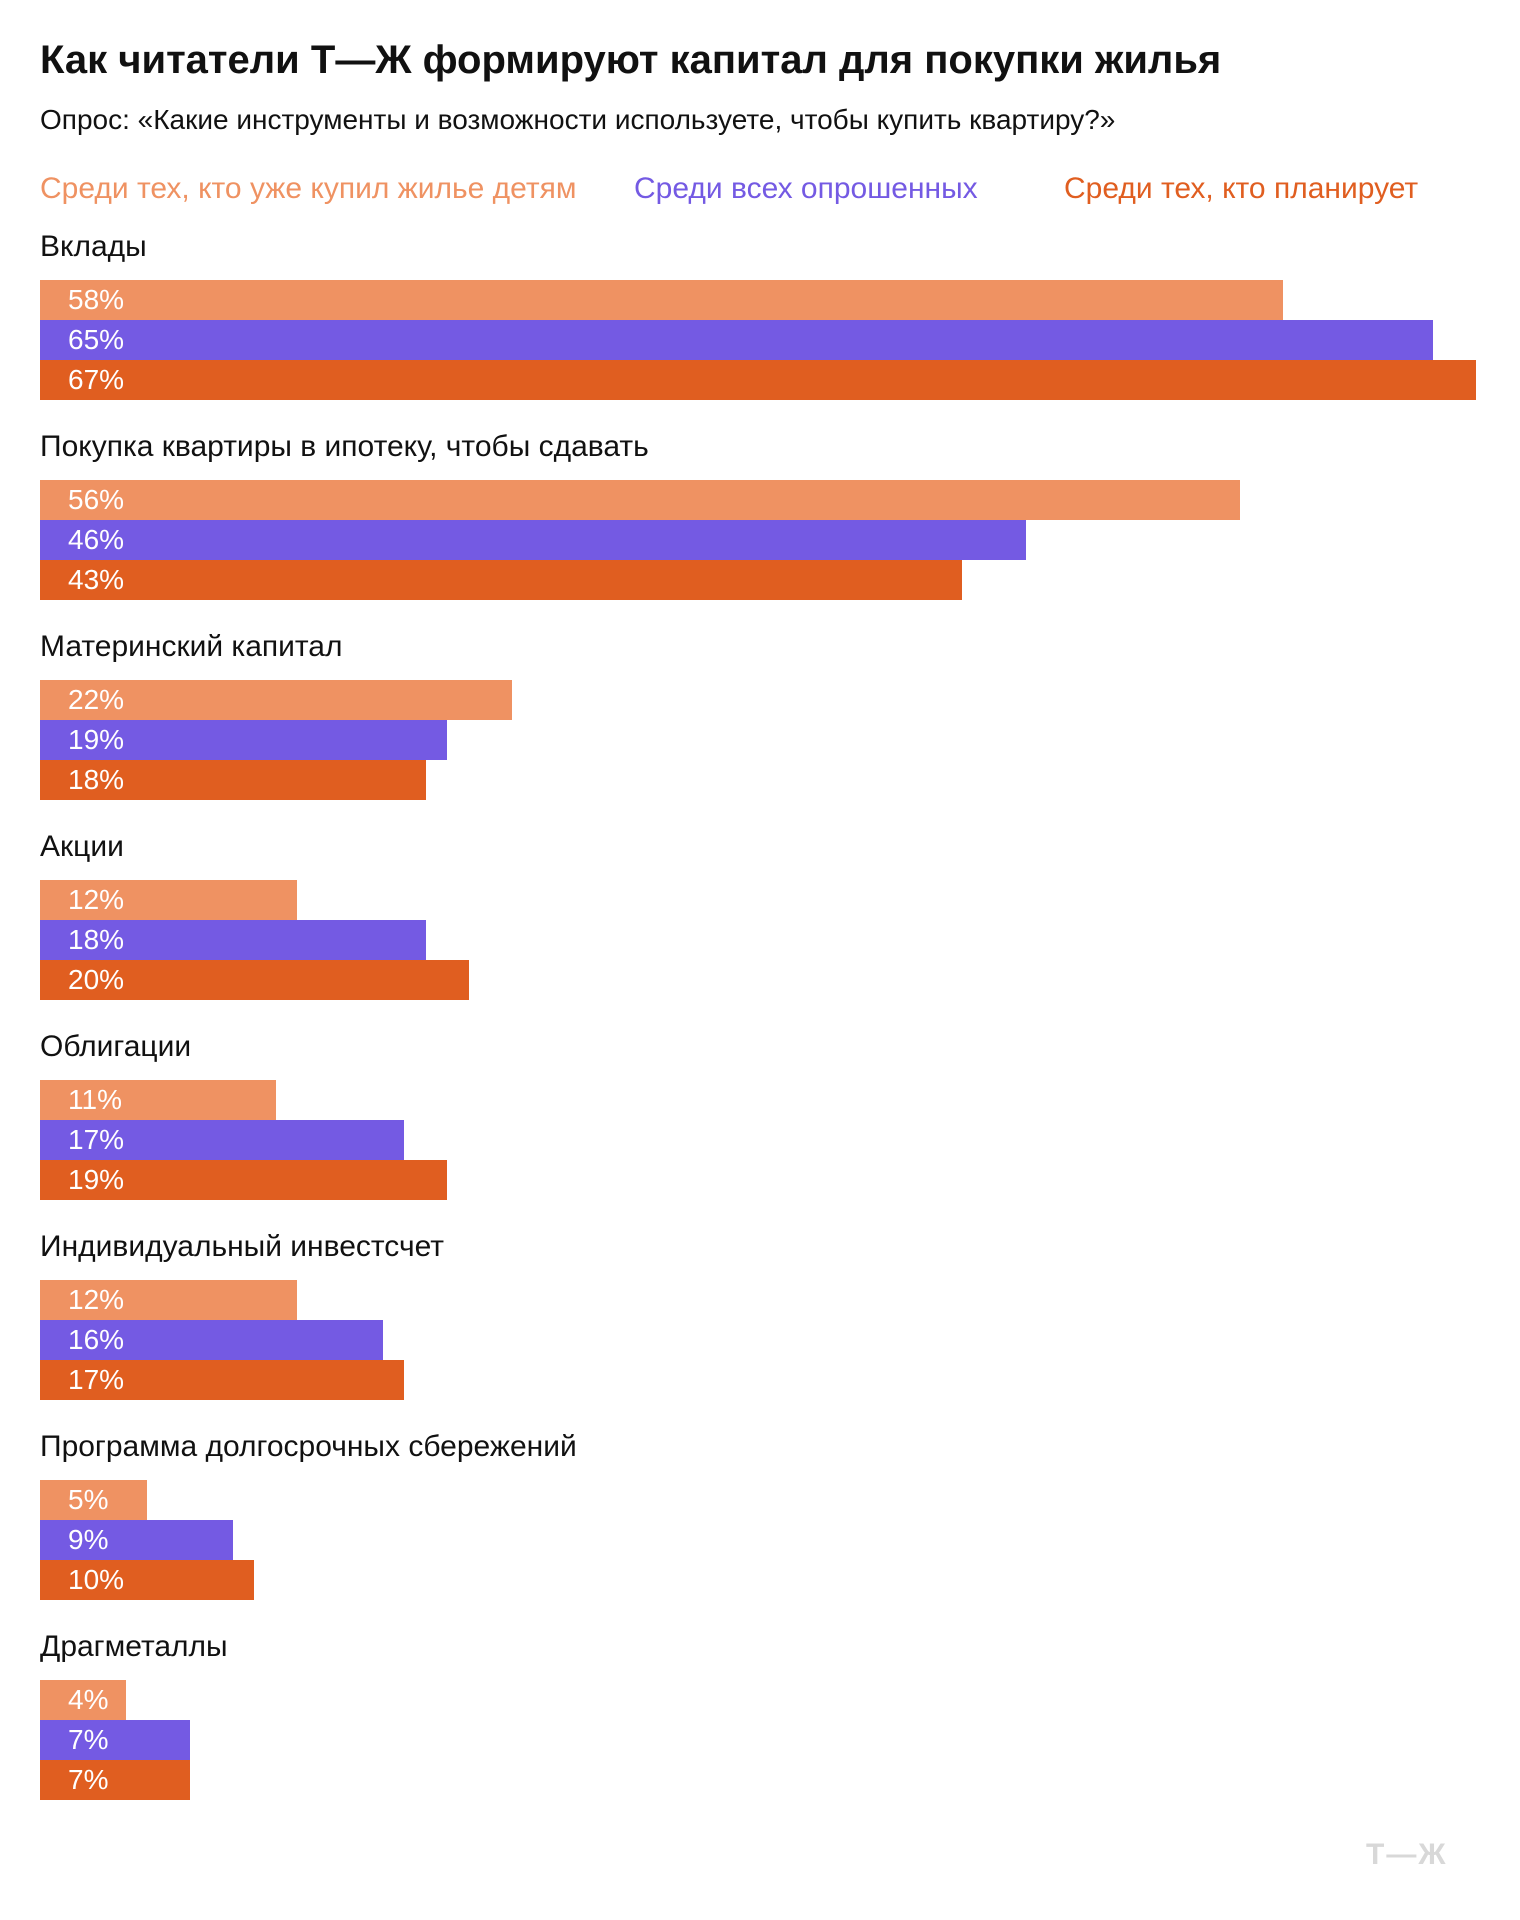 The width and height of the screenshot is (1520, 1920). What do you see at coordinates (136, 1540) in the screenshot?
I see `bar-all: 9%` at bounding box center [136, 1540].